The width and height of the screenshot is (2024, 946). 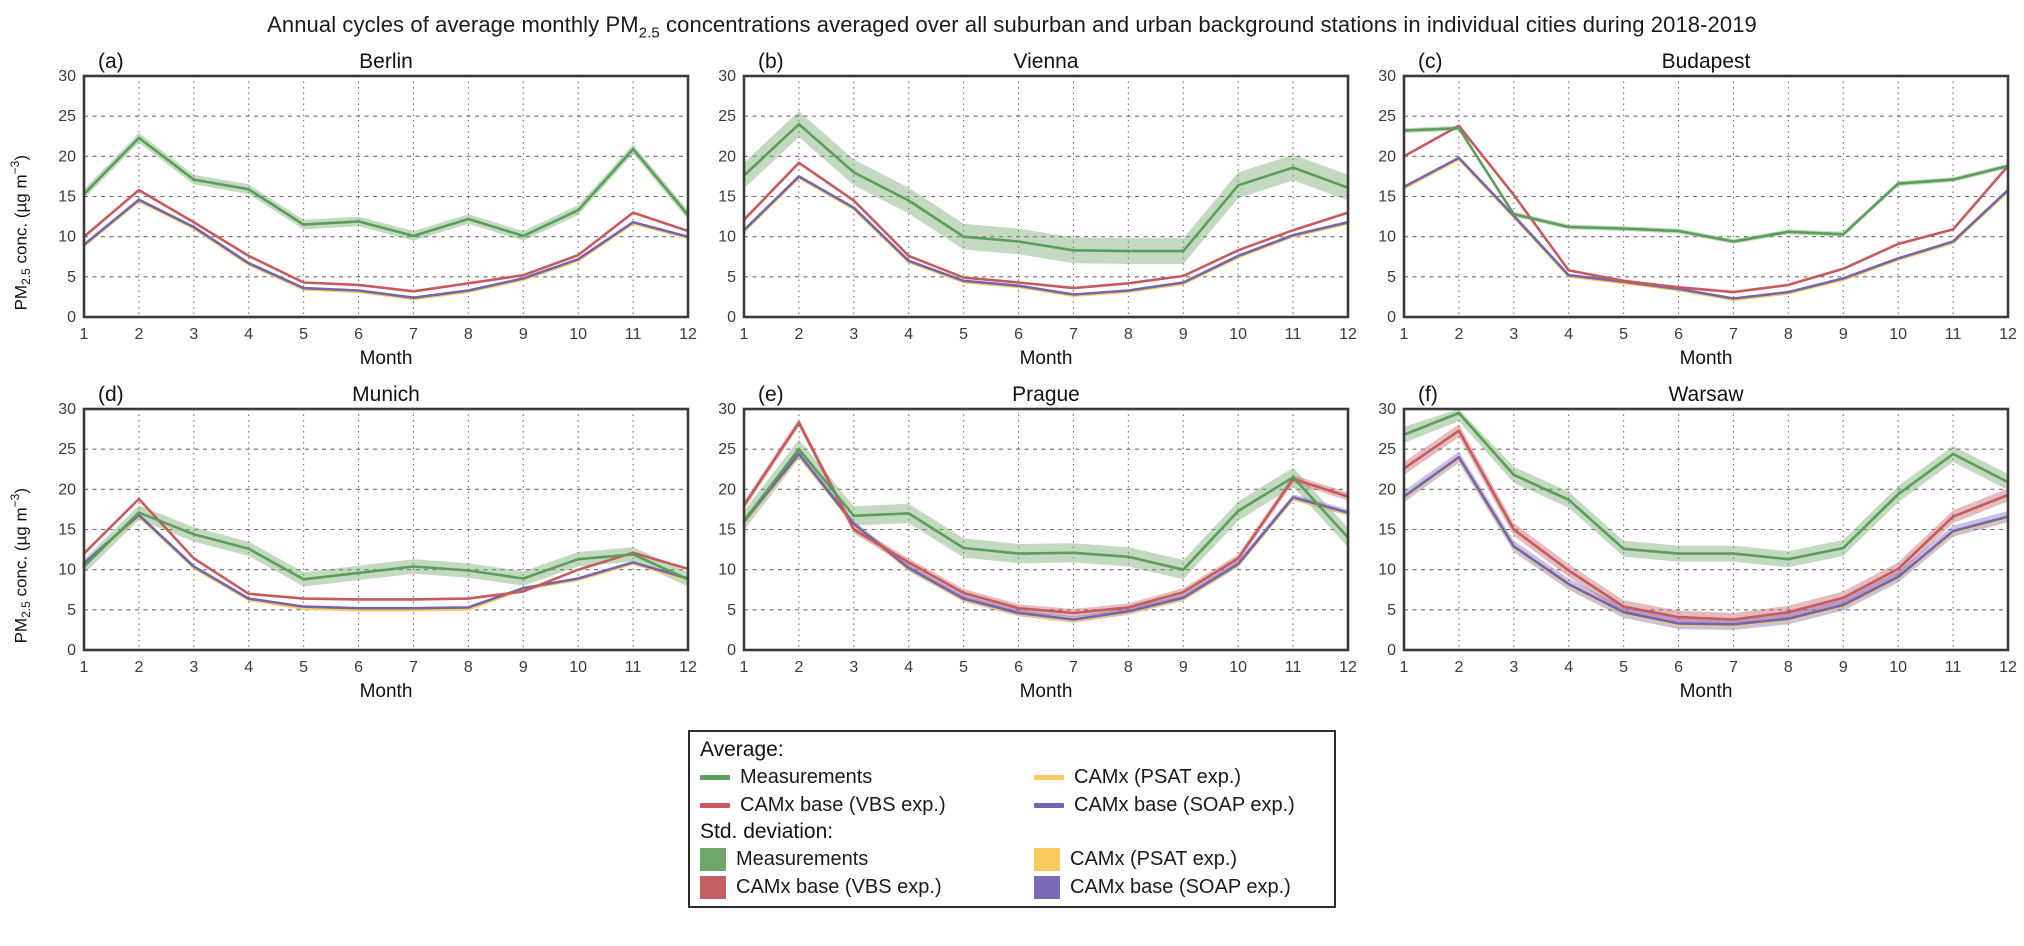 What do you see at coordinates (453, 24) in the screenshot?
I see `figure-title-text: Annual cycles of average monthly PM` at bounding box center [453, 24].